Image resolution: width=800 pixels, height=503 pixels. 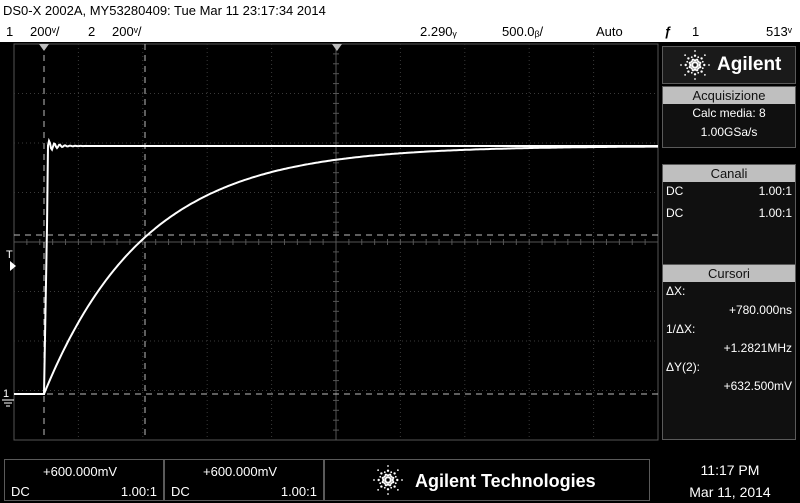 What do you see at coordinates (775, 191) in the screenshot?
I see `channel-1-ratio: 1.00:1` at bounding box center [775, 191].